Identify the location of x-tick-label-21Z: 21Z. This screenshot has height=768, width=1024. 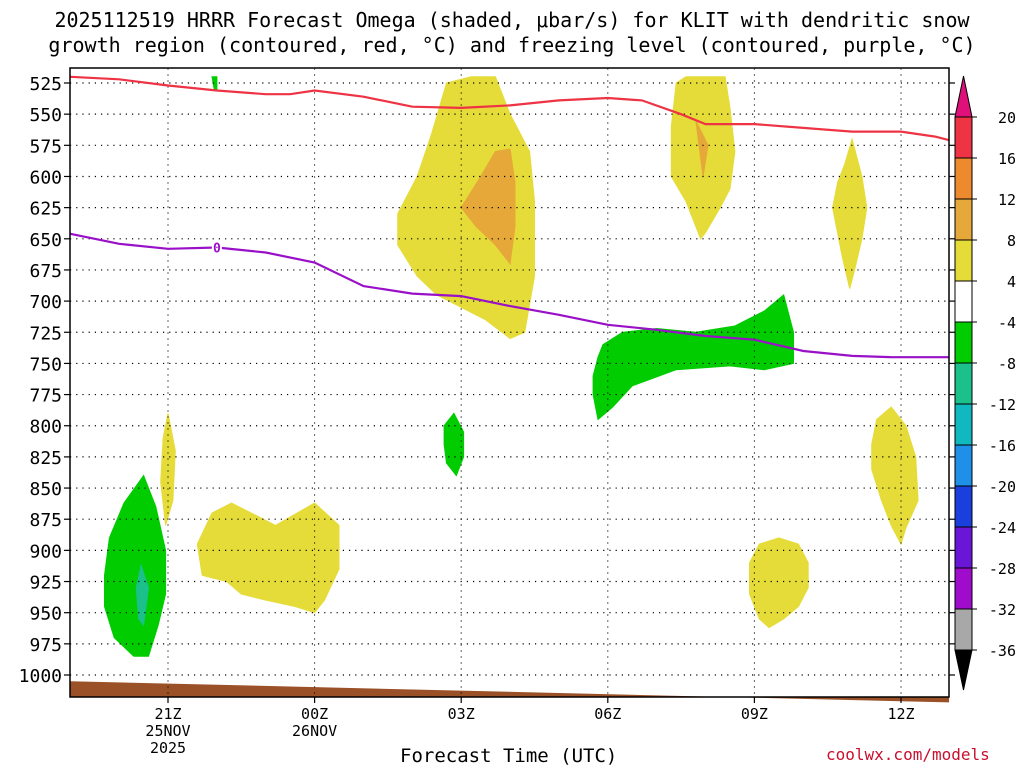
(167, 714).